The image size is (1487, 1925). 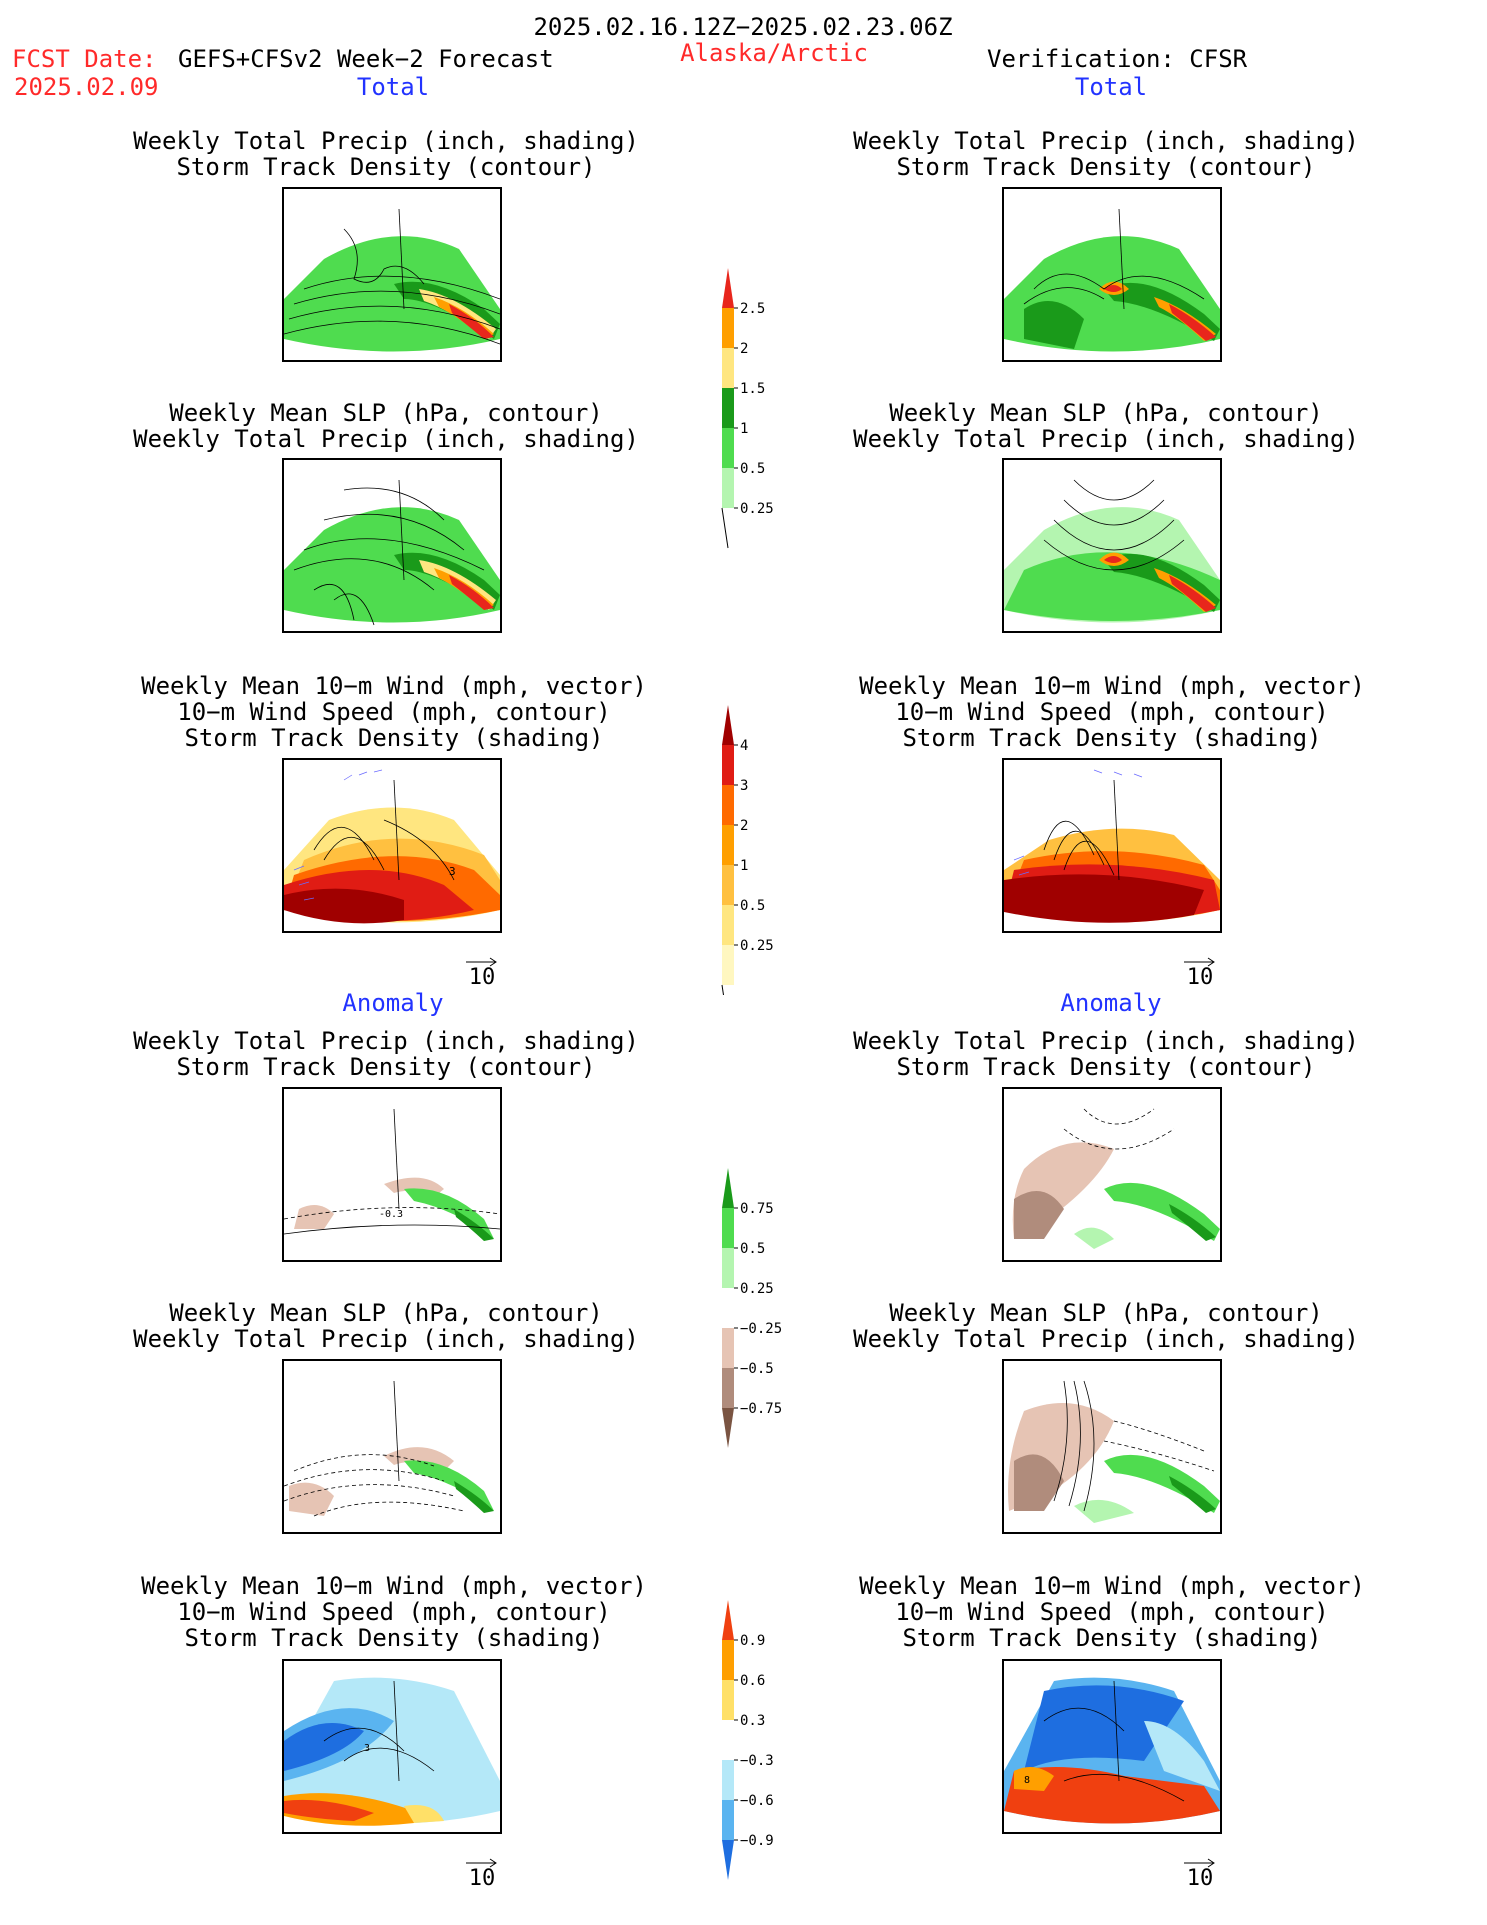 I want to click on colorbar-label: 0.6, so click(x=752, y=1681).